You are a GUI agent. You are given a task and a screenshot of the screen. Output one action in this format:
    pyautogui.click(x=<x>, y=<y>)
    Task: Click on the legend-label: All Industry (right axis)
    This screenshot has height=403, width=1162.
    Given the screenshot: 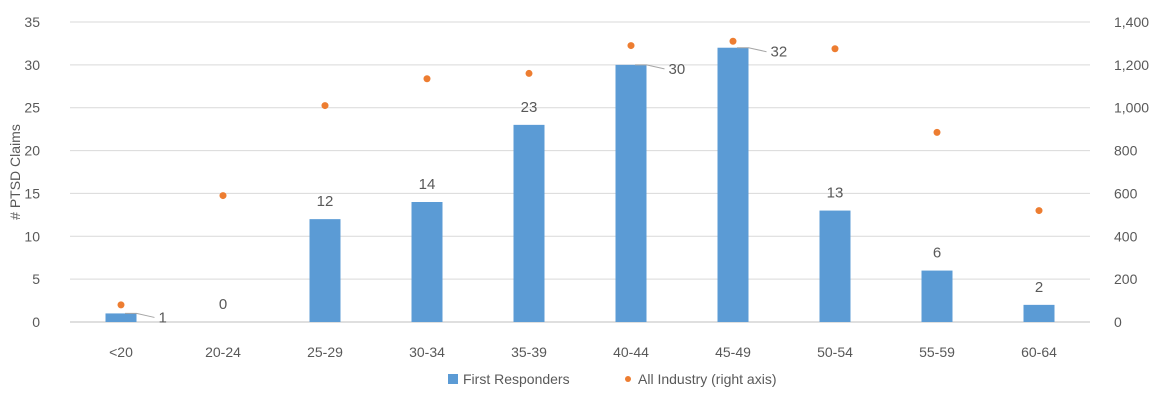 What is the action you would take?
    pyautogui.click(x=707, y=379)
    